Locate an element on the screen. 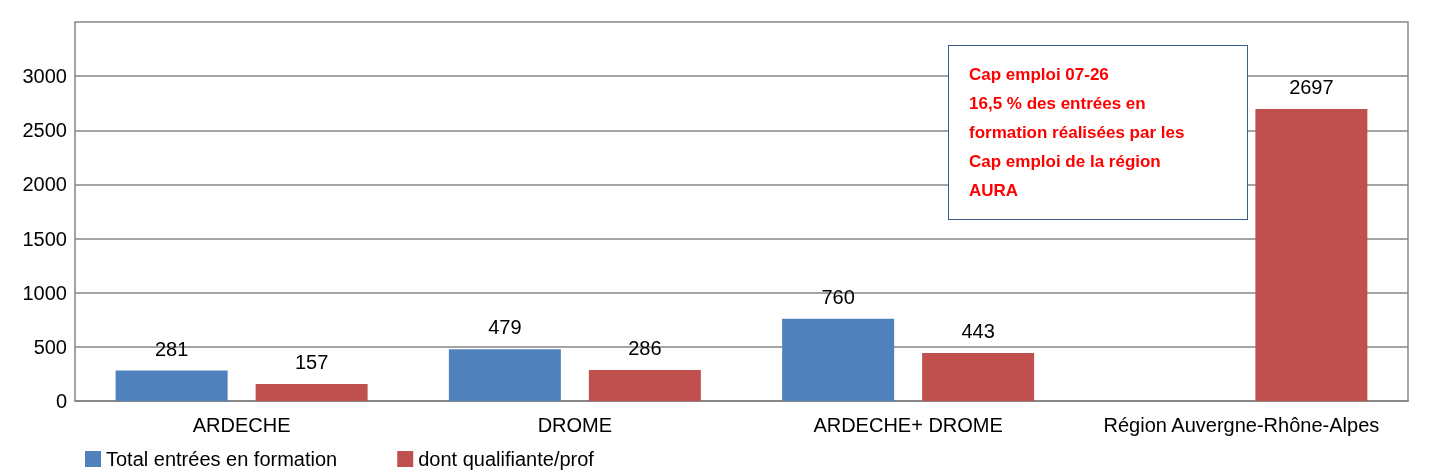 The width and height of the screenshot is (1433, 476). data-label: 479 is located at coordinates (505, 327).